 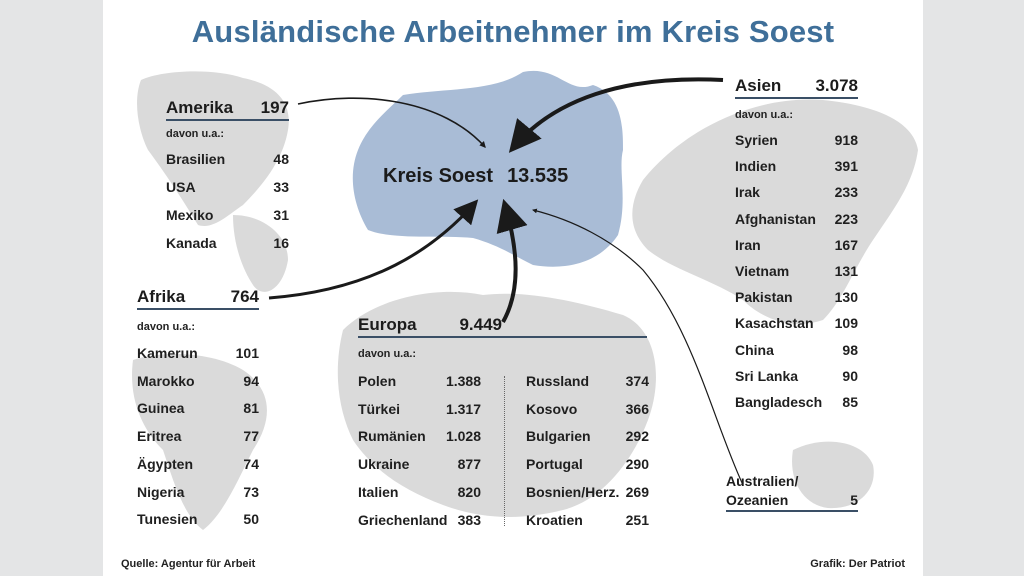 What do you see at coordinates (281, 159) in the screenshot?
I see `amerika-count: 48` at bounding box center [281, 159].